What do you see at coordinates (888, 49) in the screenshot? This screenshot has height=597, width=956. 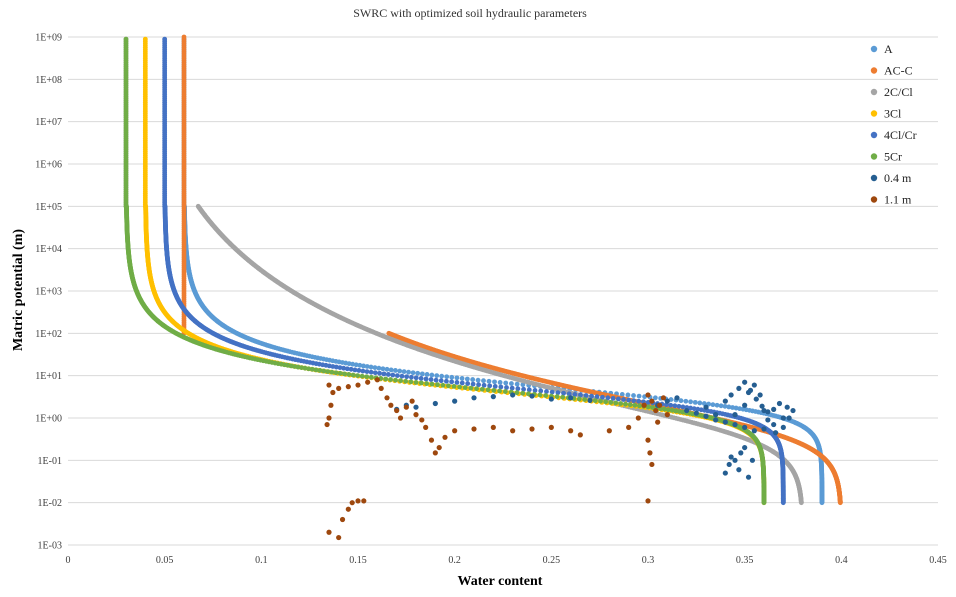 I see `legend-label: A` at bounding box center [888, 49].